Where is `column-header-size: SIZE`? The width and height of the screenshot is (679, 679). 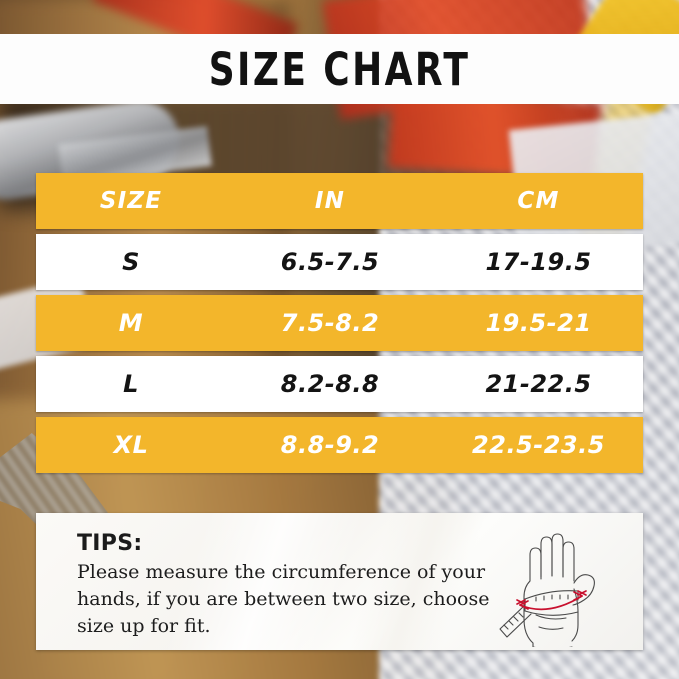
column-header-size: SIZE is located at coordinates (131, 201).